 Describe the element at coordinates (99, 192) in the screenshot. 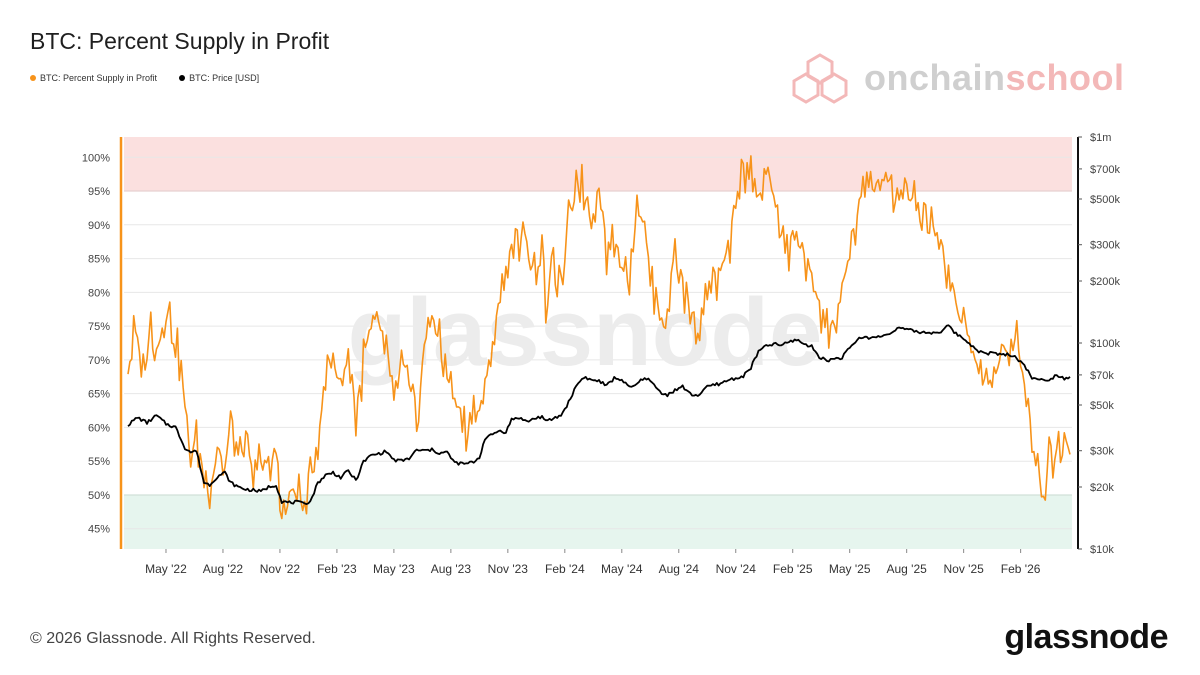

I see `y-left-tick-label: 95%` at that location.